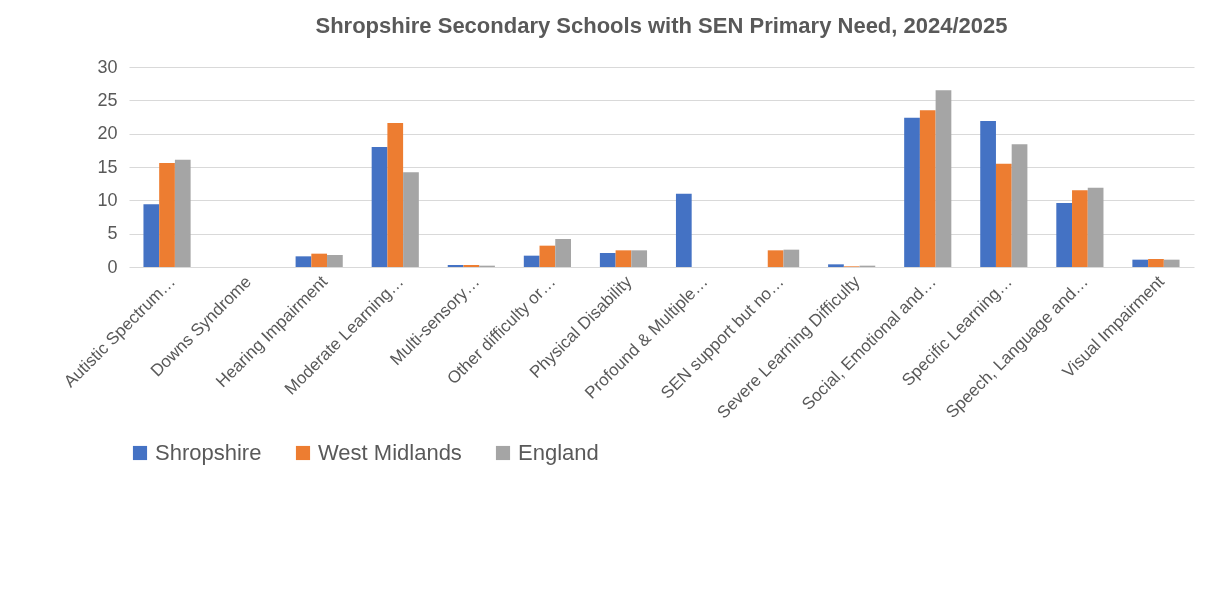 The image size is (1205, 593). I want to click on y-tick-label: 30, so click(107, 66).